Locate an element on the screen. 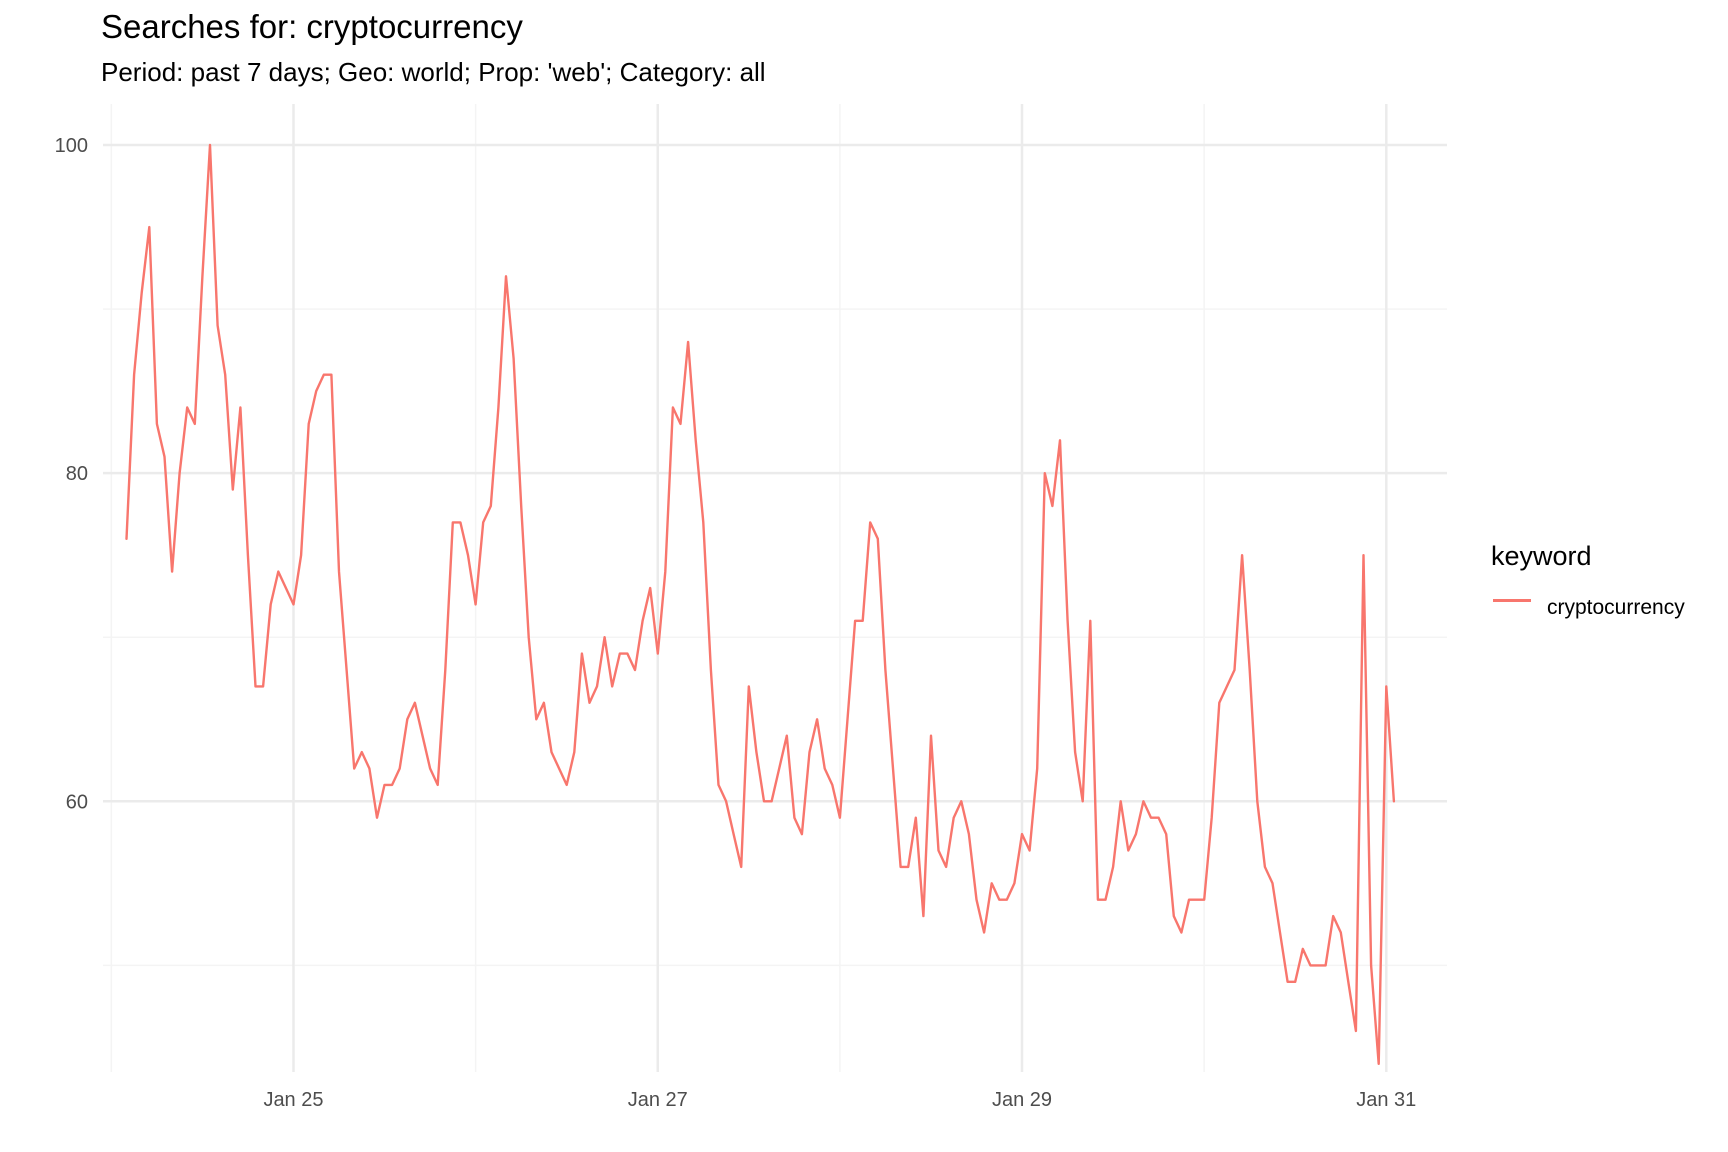 The height and width of the screenshot is (1152, 1728). legend-key-cryptocurrency is located at coordinates (1512, 600).